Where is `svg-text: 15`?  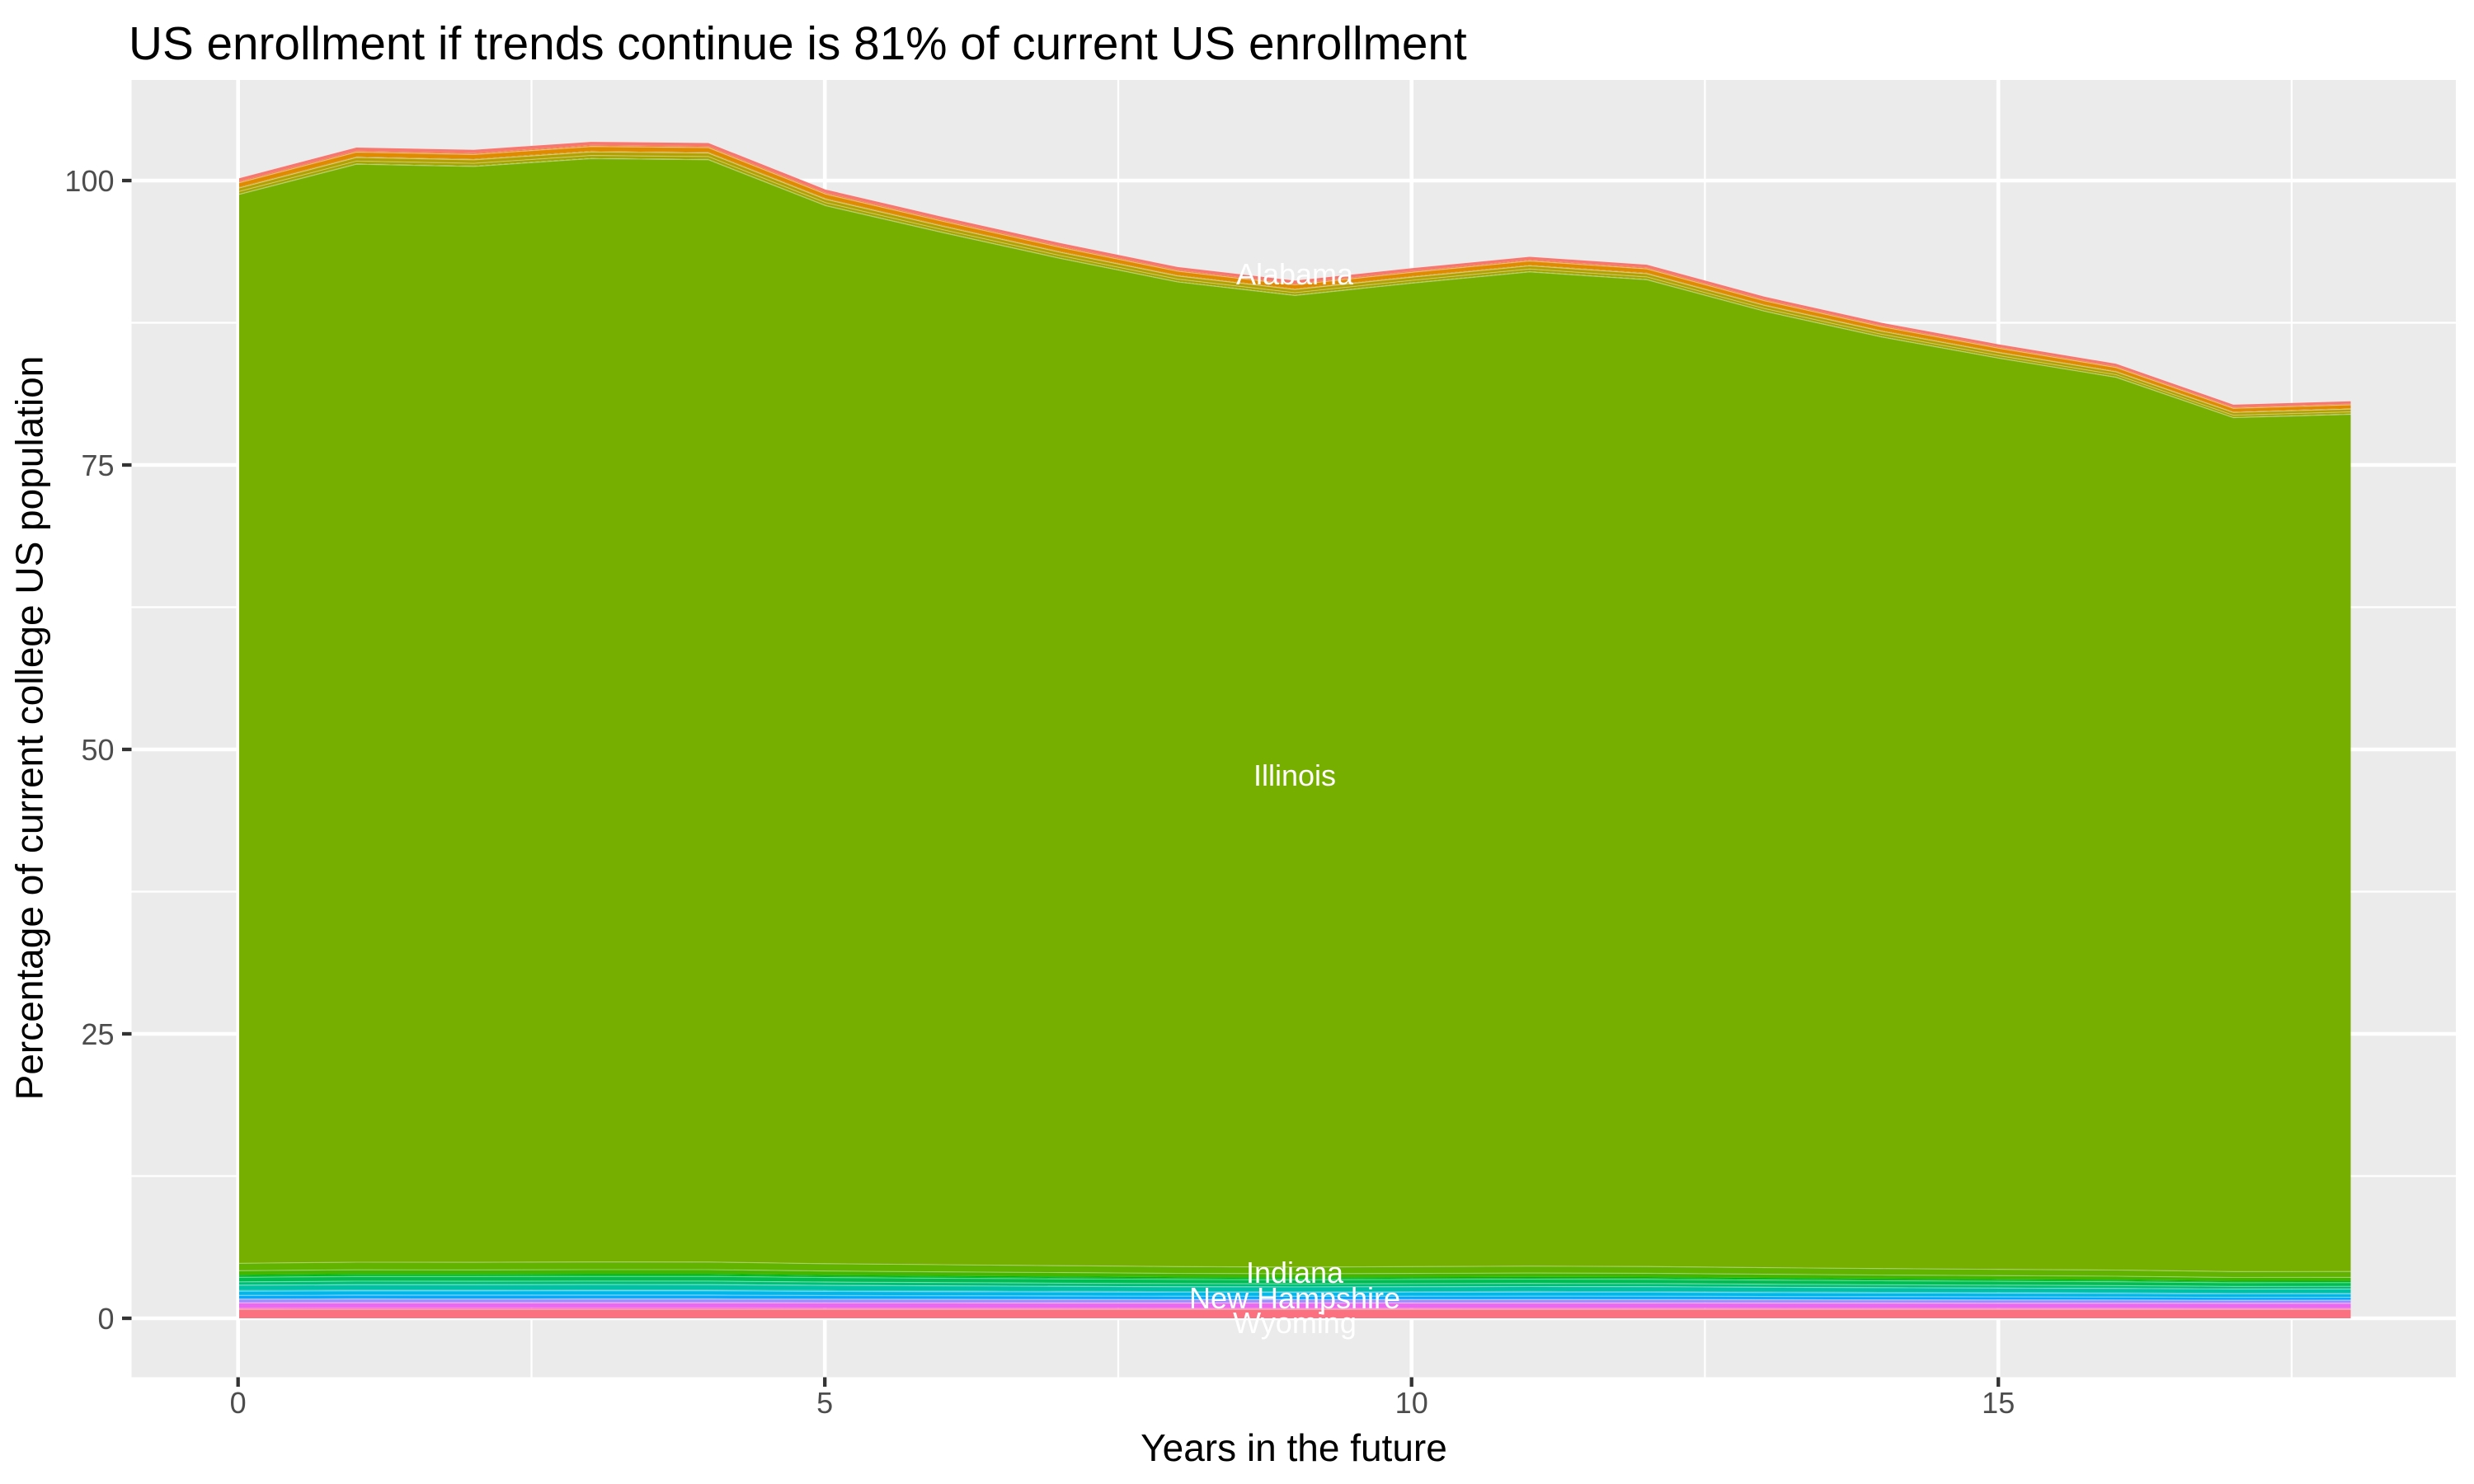 svg-text: 15 is located at coordinates (1998, 1403).